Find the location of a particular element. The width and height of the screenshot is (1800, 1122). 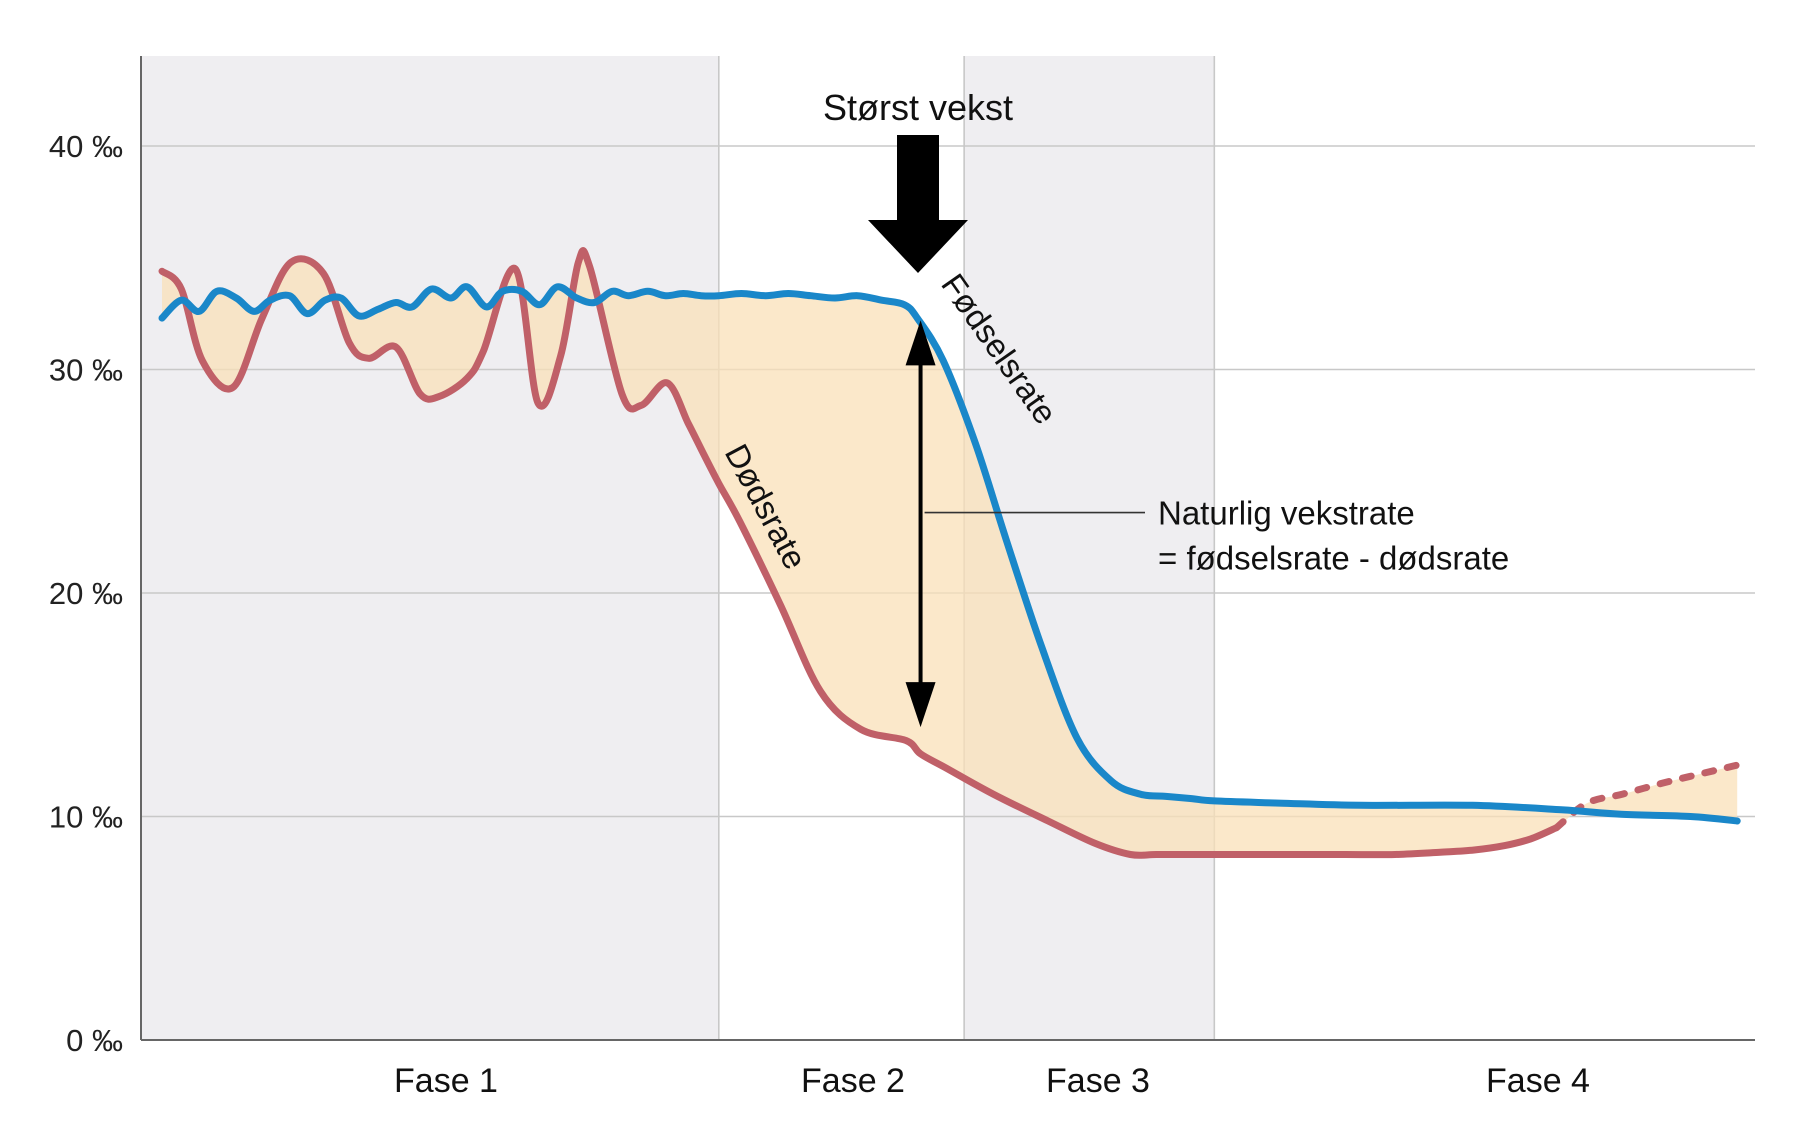

gap-arrow-head-down-icon is located at coordinates (920, 705).